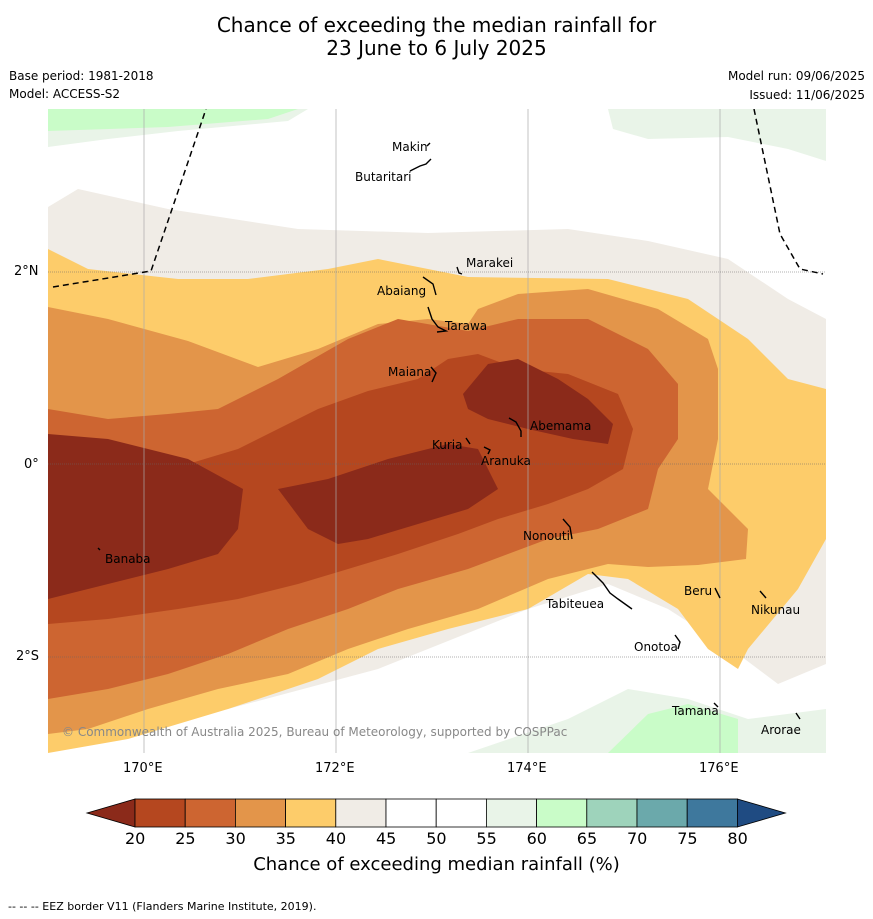  What do you see at coordinates (128, 559) in the screenshot?
I see `place-label: Banaba` at bounding box center [128, 559].